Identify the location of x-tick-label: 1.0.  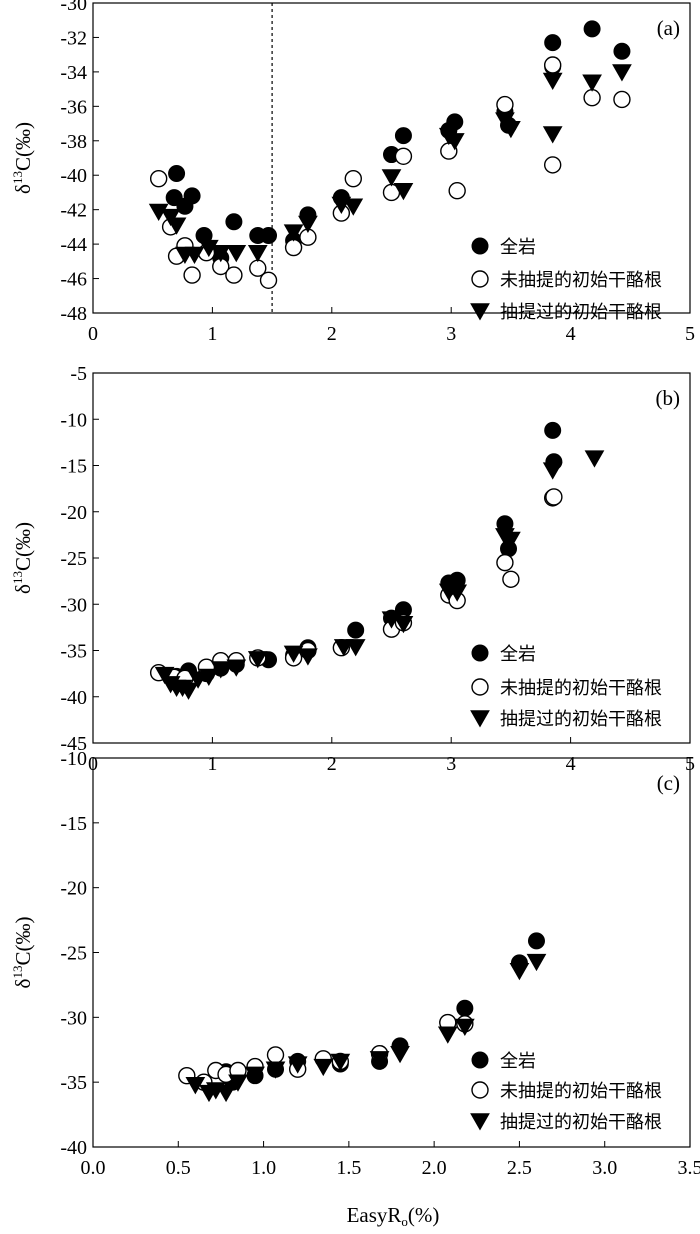
(263, 1168).